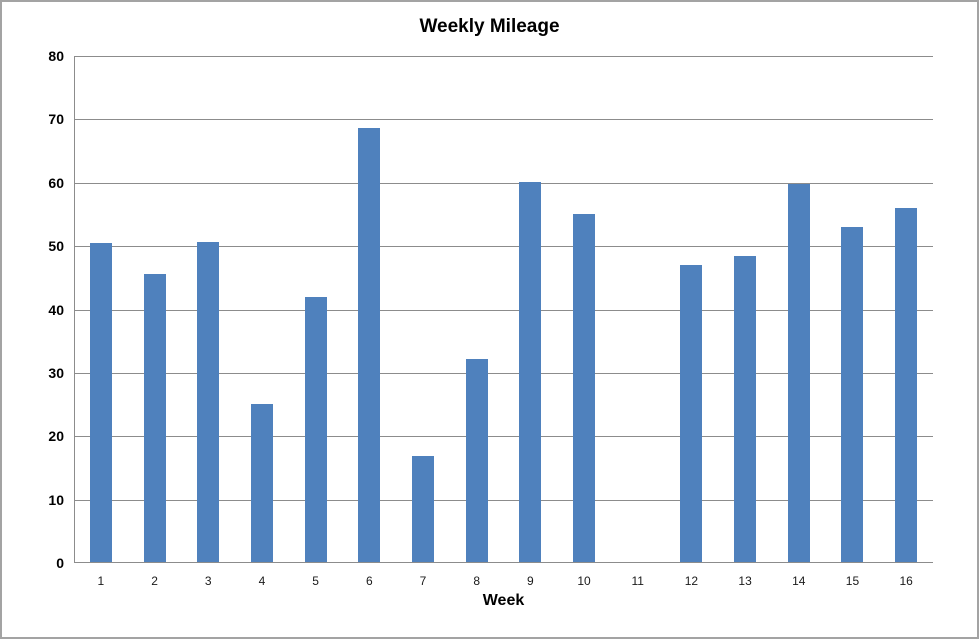  Describe the element at coordinates (745, 581) in the screenshot. I see `x-tick-label-13: 13` at that location.